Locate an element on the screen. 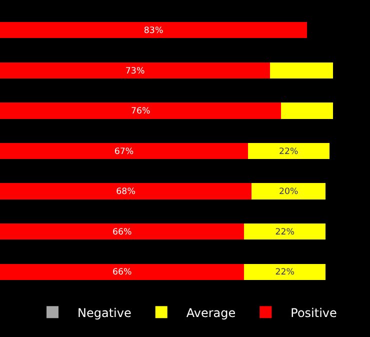  data-label: 68% is located at coordinates (126, 192).